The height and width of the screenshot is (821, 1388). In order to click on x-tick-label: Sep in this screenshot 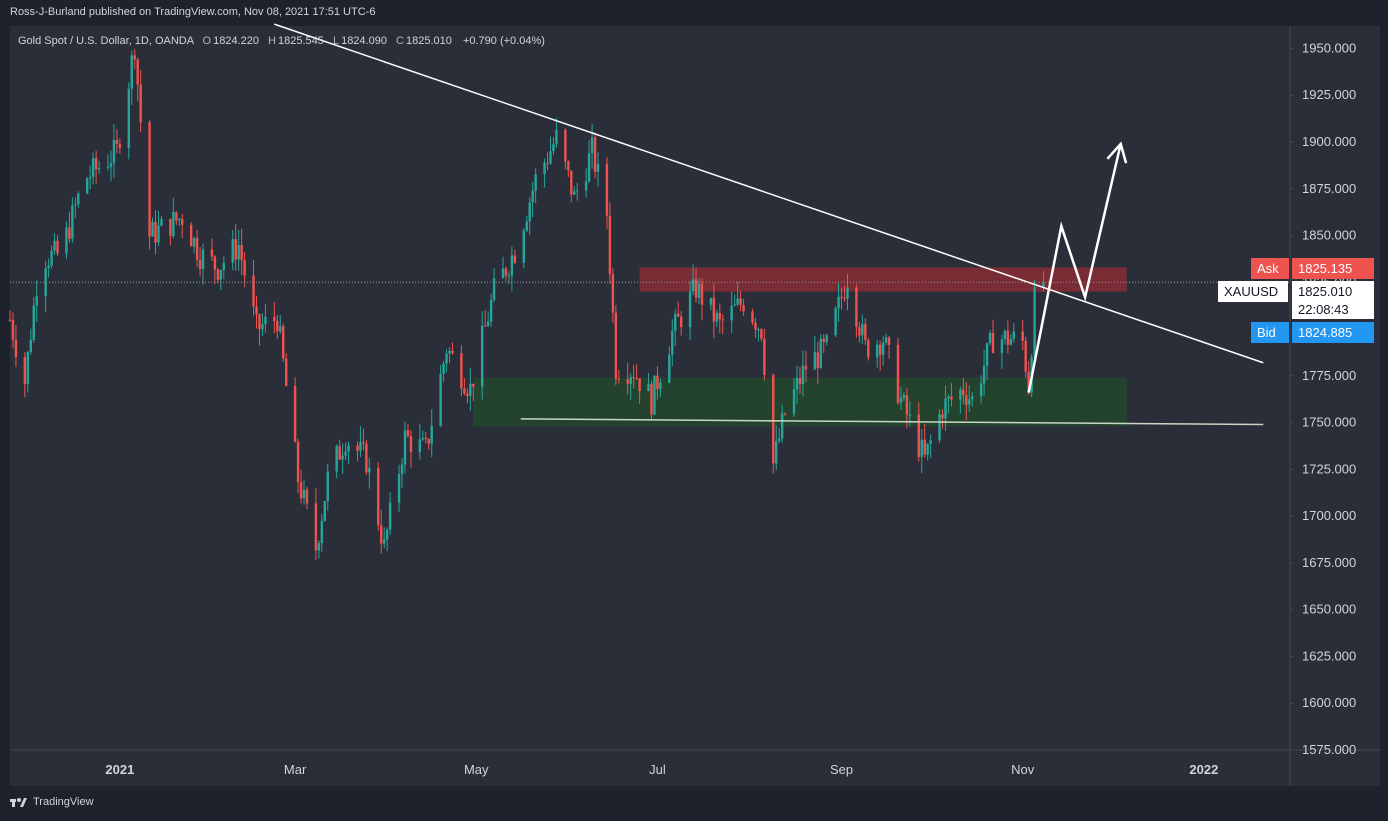, I will do `click(841, 769)`.